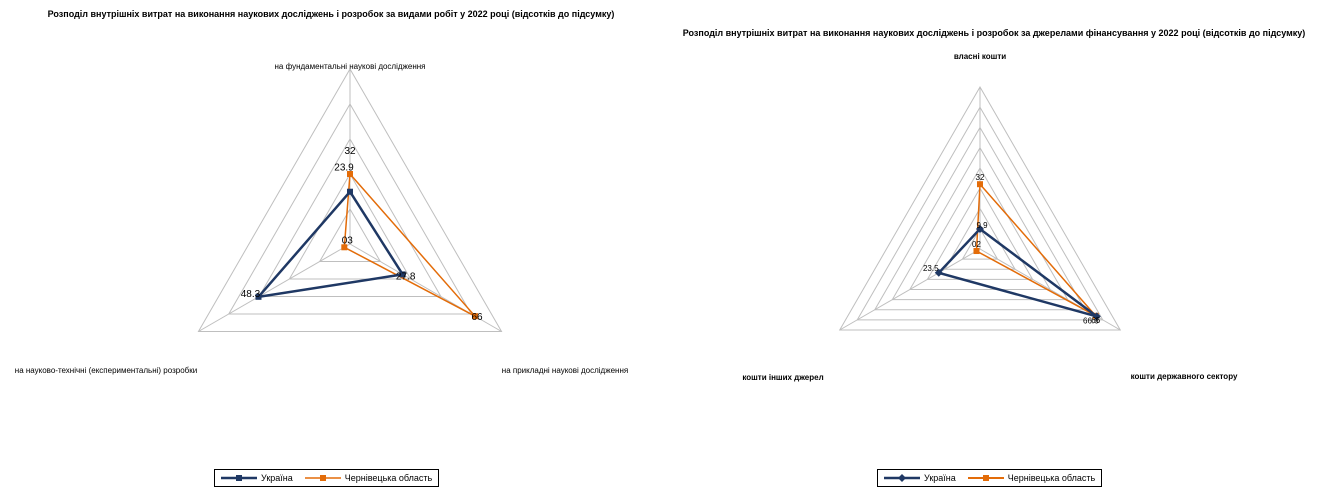 Image resolution: width=1325 pixels, height=490 pixels. Describe the element at coordinates (931, 268) in the screenshot. I see `data-label: 23.5` at that location.